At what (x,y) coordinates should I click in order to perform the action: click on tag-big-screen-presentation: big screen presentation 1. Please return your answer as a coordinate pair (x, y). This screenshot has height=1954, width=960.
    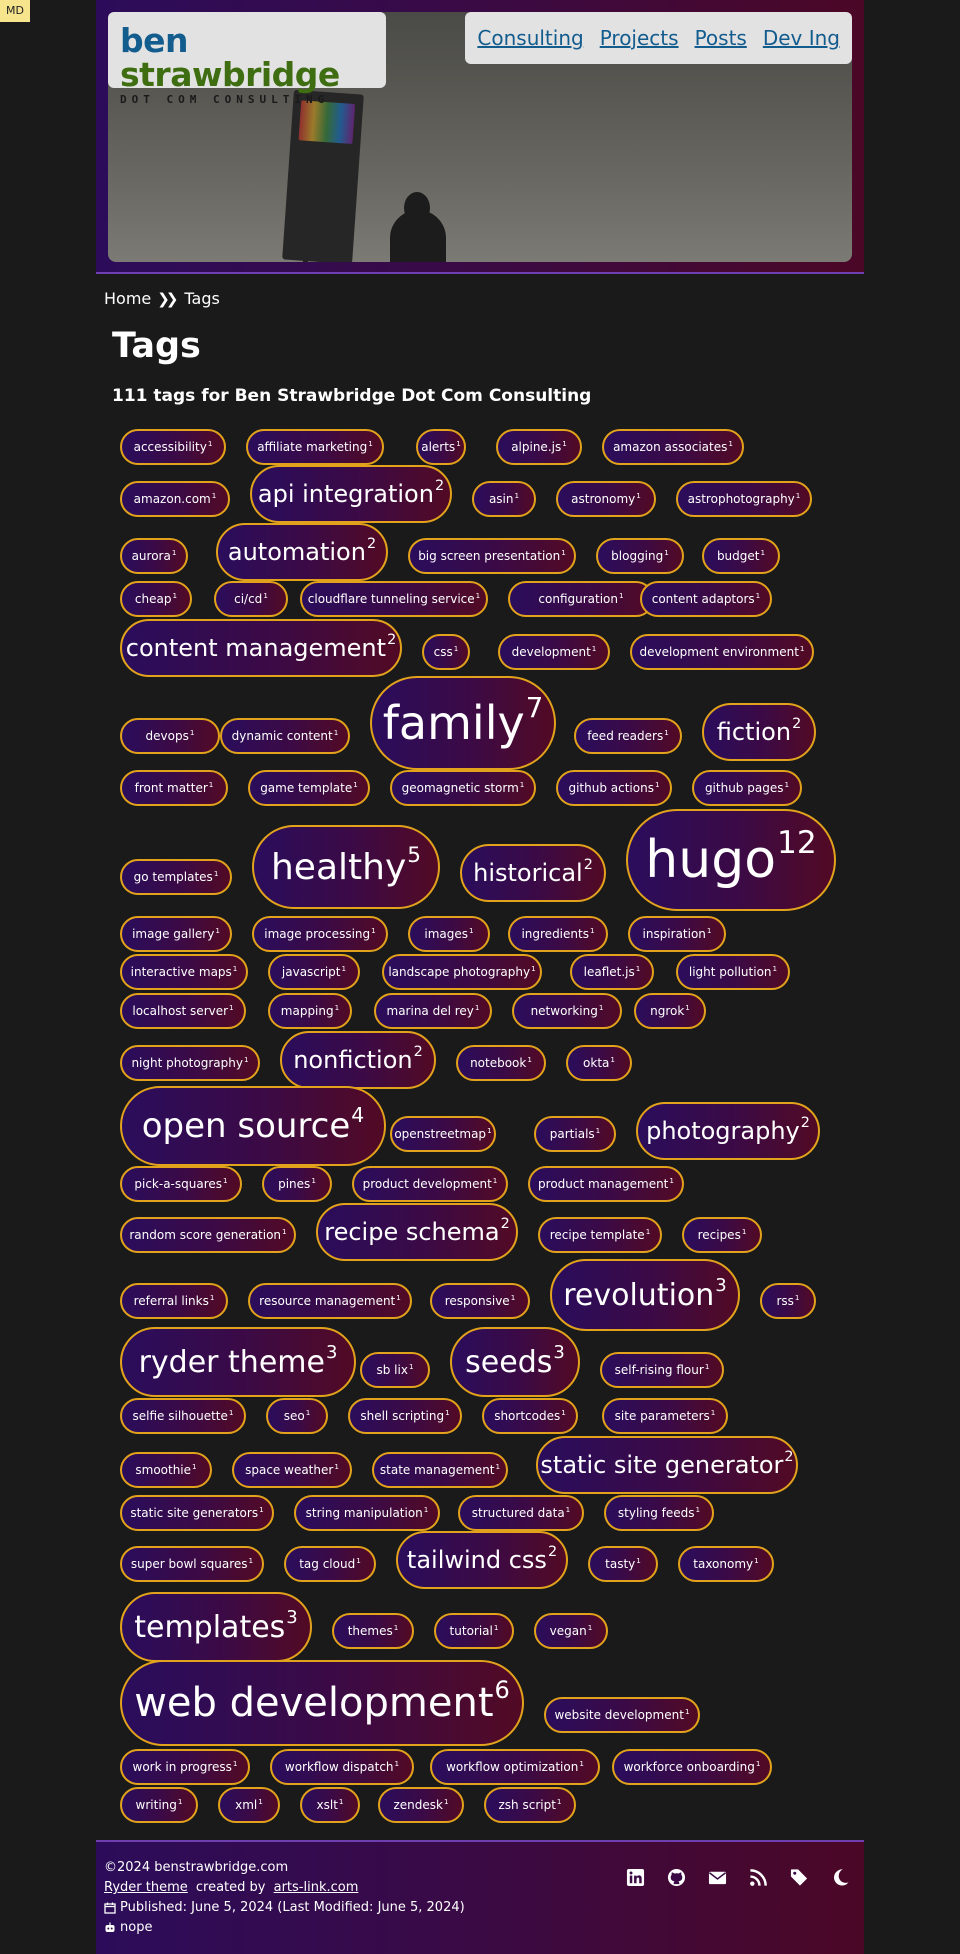
    Looking at the image, I should click on (492, 556).